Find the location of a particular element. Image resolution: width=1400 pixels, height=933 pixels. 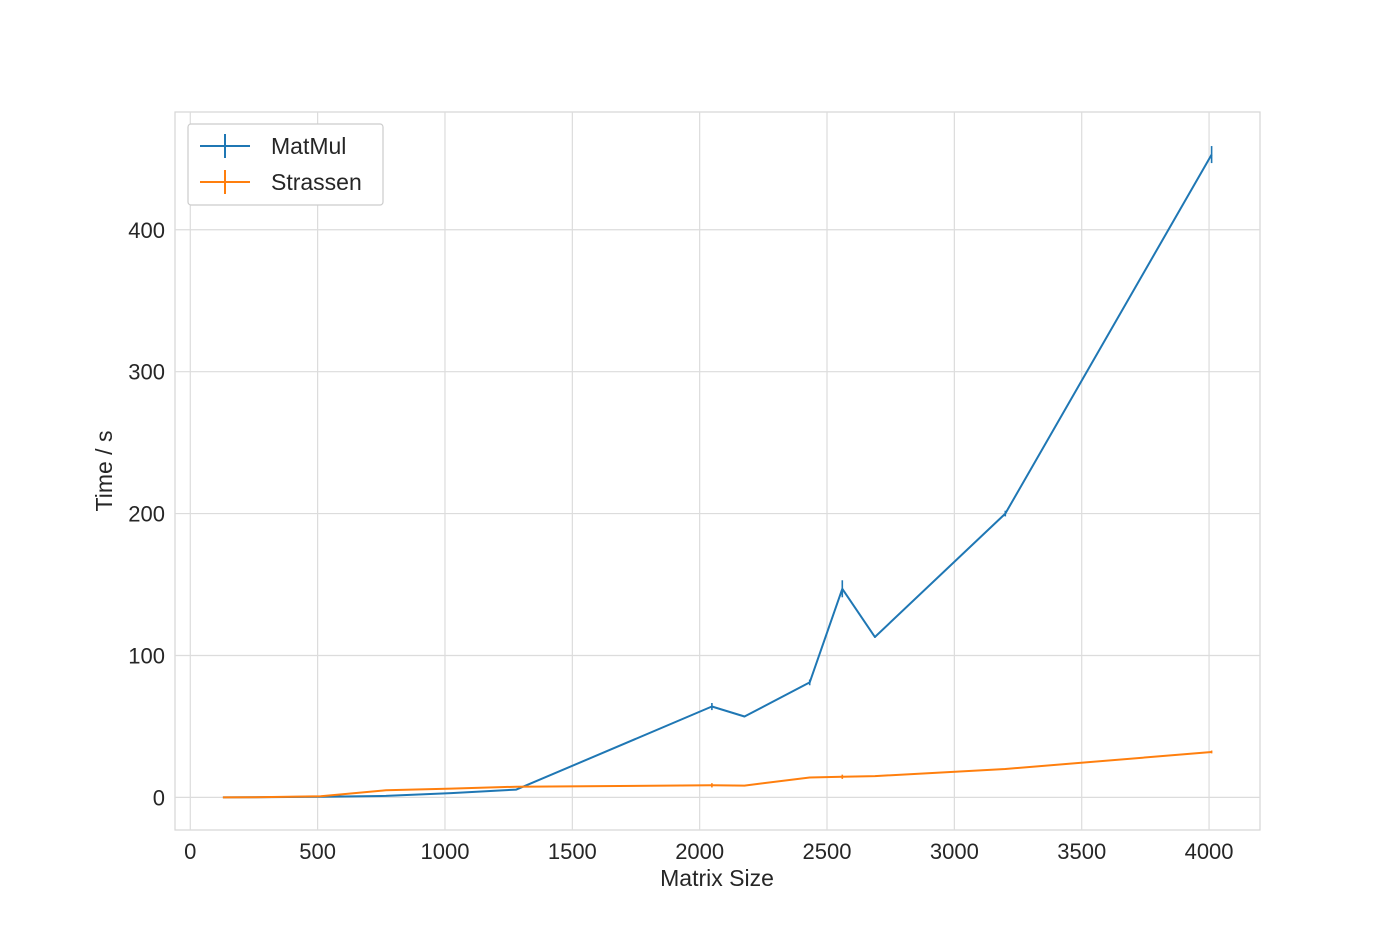

x-tick-label: 3000 is located at coordinates (954, 851).